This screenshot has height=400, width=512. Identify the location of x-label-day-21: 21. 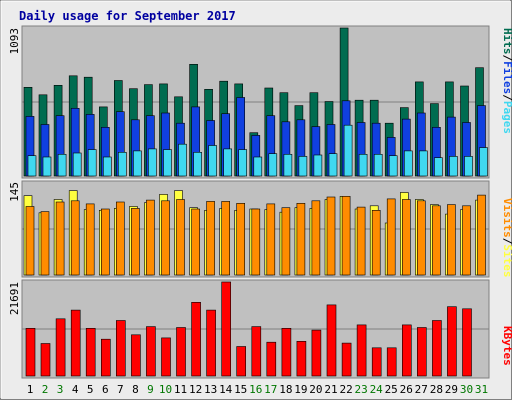
(330, 389).